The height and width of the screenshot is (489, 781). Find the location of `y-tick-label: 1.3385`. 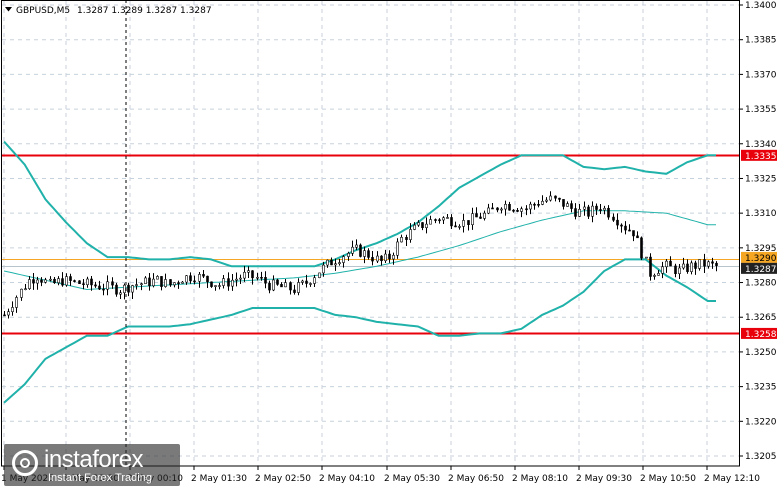

y-tick-label: 1.3385 is located at coordinates (761, 41).